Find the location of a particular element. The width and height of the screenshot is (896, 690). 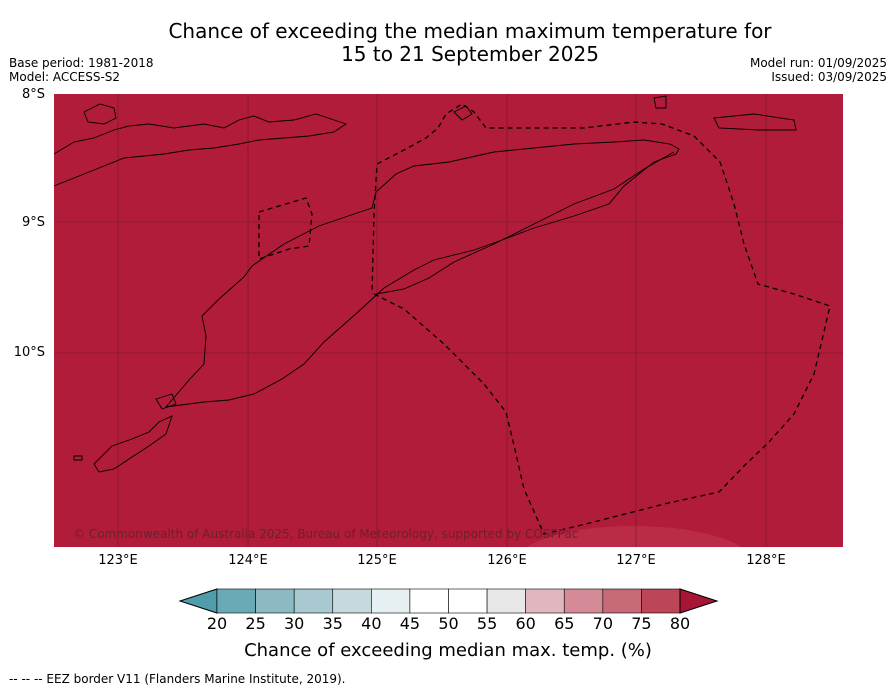

colorbar-tick-label: 60 is located at coordinates (525, 623).